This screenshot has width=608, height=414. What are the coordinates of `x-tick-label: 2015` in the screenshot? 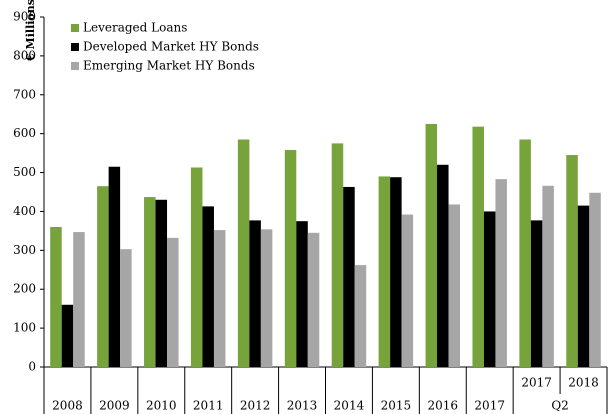 It's located at (396, 406).